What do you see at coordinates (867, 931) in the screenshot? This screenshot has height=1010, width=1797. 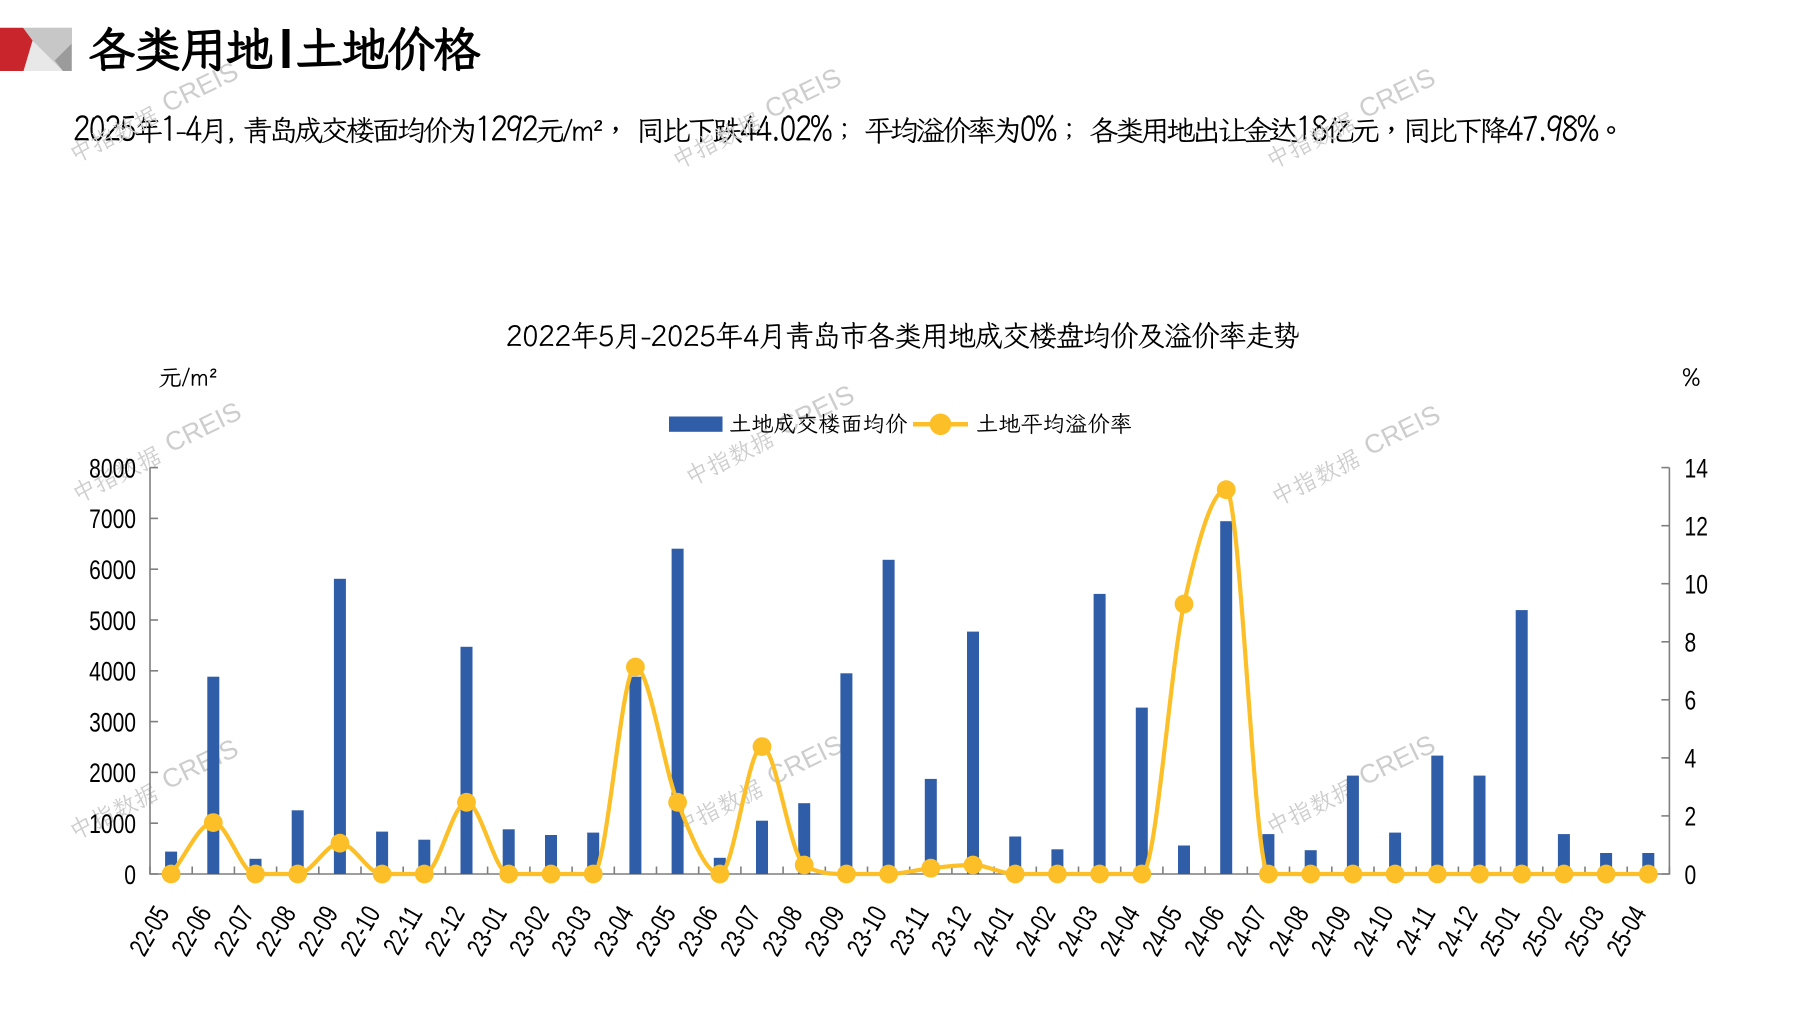 I see `svg-text: 23-10` at bounding box center [867, 931].